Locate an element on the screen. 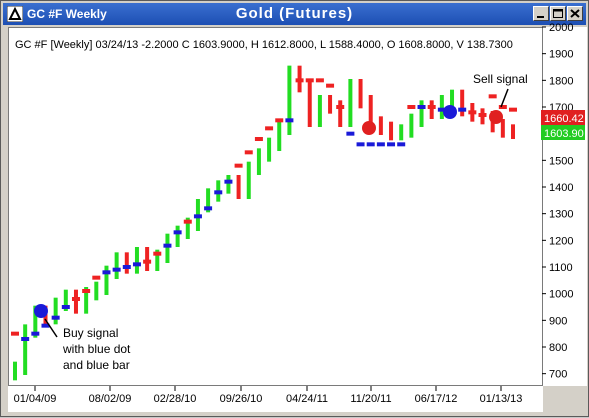 This screenshot has height=418, width=589. price-axis is located at coordinates (565, 206).